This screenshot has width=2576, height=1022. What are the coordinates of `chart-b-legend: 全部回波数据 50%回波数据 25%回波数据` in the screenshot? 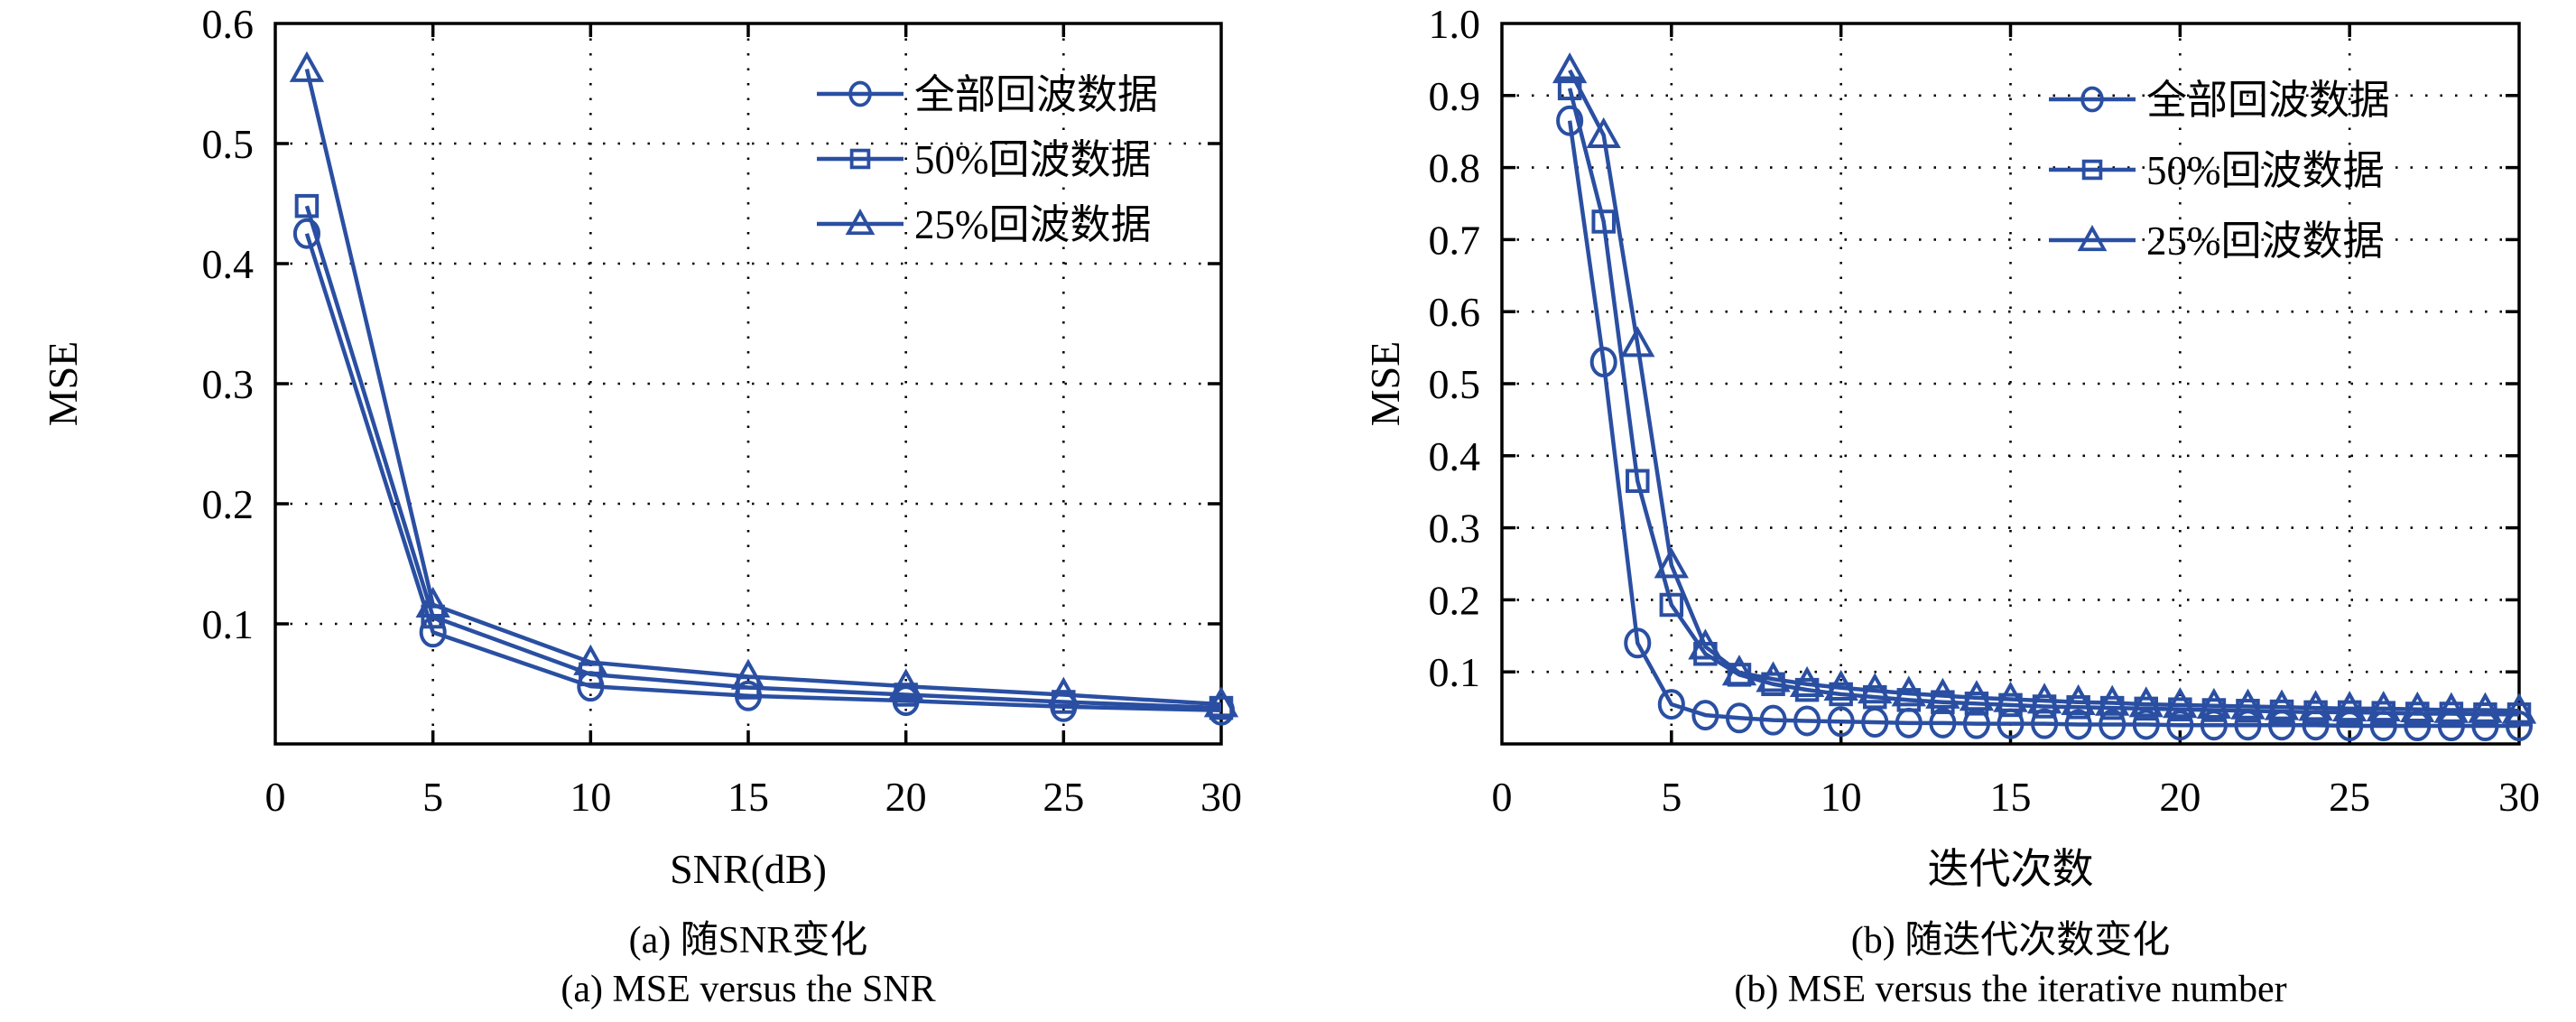 It's located at (2219, 171).